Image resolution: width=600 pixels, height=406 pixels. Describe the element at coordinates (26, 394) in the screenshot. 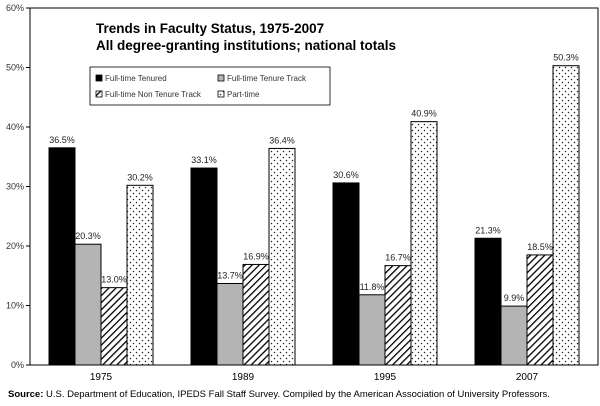

I see `source-label: Source:` at that location.